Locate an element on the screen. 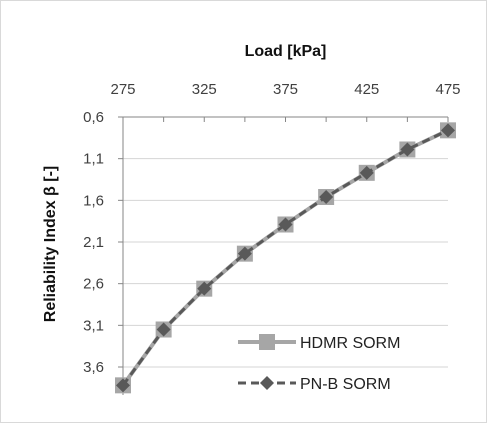 The height and width of the screenshot is (423, 487). y-tick-label: 3,6 is located at coordinates (93, 367).